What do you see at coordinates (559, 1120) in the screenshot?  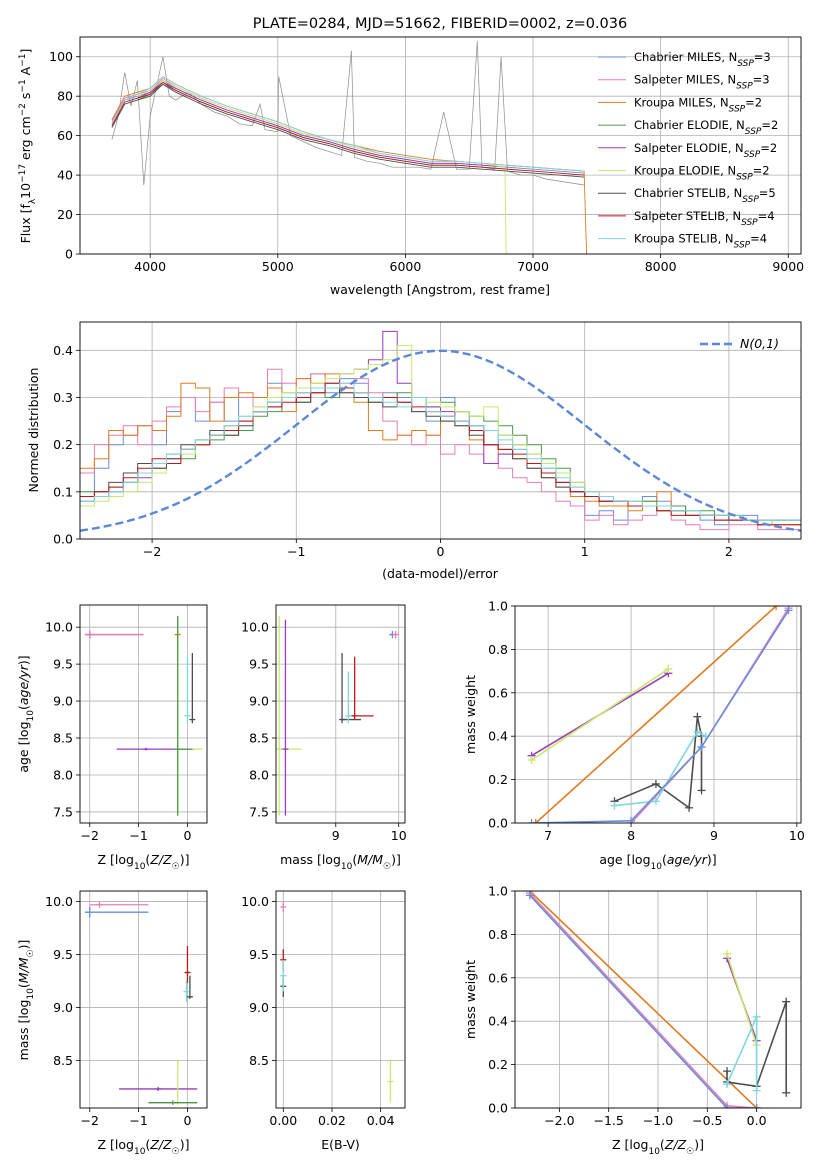 I see `x-tick-label: −2.0` at bounding box center [559, 1120].